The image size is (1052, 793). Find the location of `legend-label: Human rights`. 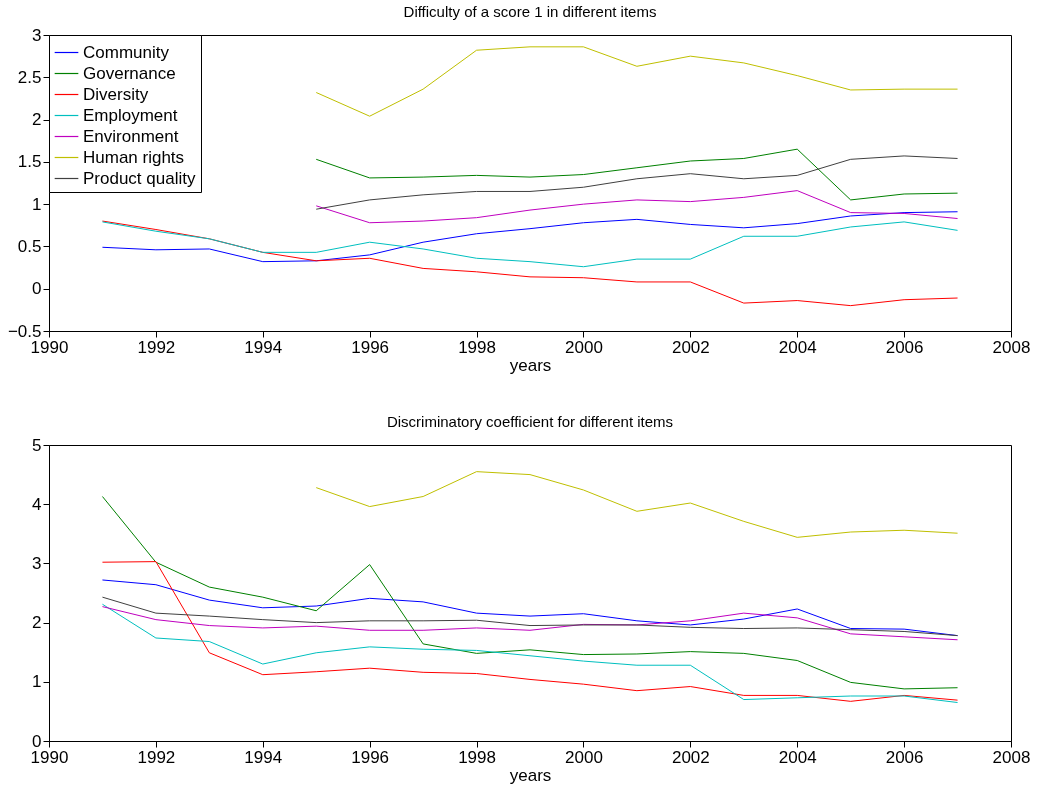

legend-label: Human rights is located at coordinates (134, 157).